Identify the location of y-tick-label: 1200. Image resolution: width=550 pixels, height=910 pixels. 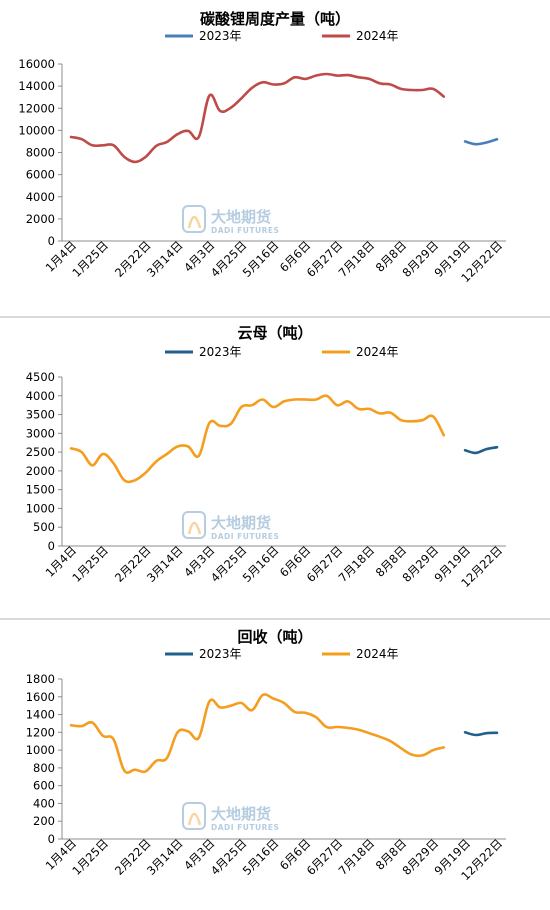
(40, 732).